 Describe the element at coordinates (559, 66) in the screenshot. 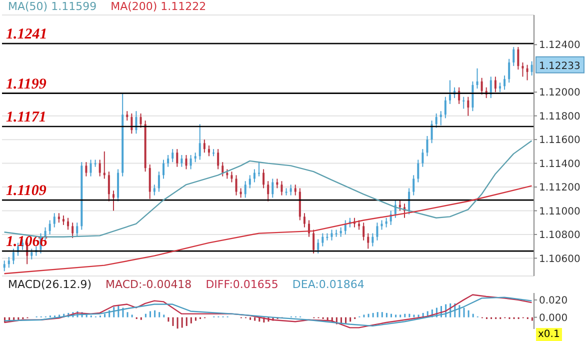

I see `text: 1.12233` at that location.